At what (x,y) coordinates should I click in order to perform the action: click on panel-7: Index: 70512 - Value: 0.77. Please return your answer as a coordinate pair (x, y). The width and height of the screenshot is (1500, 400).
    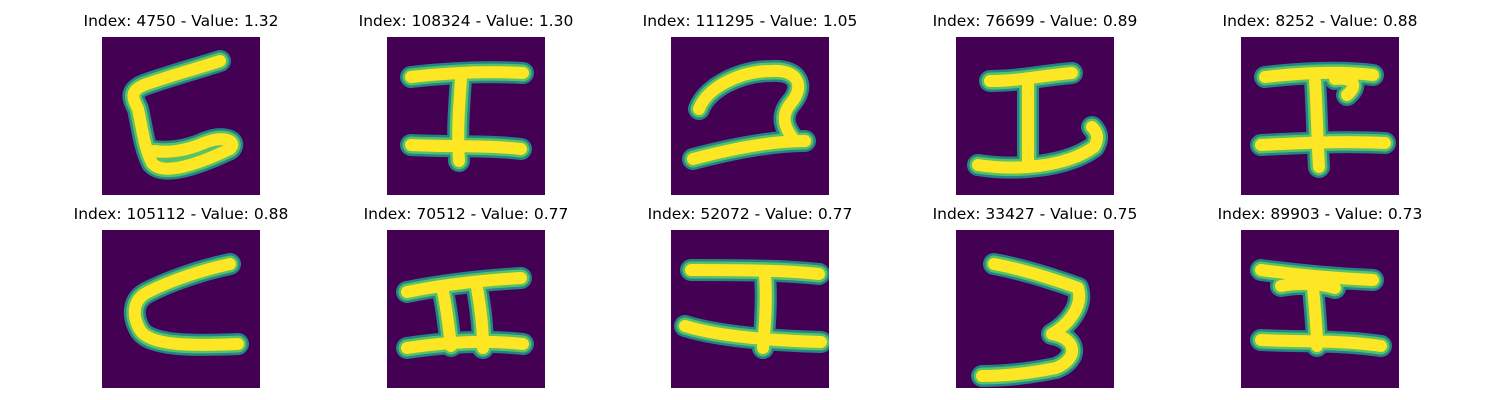
    Looking at the image, I should click on (466, 300).